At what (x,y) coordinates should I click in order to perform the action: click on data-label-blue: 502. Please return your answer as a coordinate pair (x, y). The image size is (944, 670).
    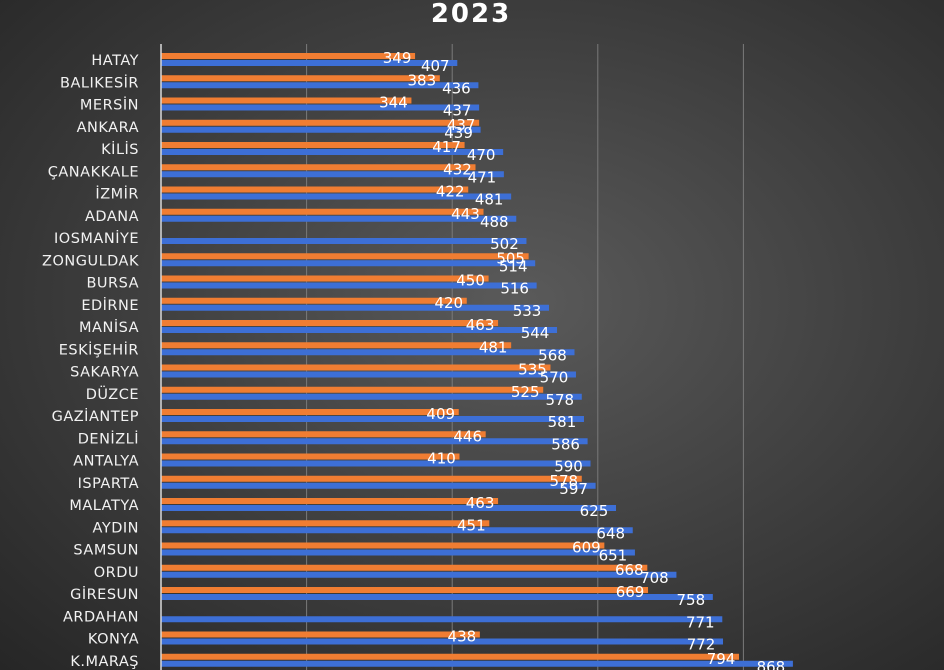
    Looking at the image, I should click on (504, 244).